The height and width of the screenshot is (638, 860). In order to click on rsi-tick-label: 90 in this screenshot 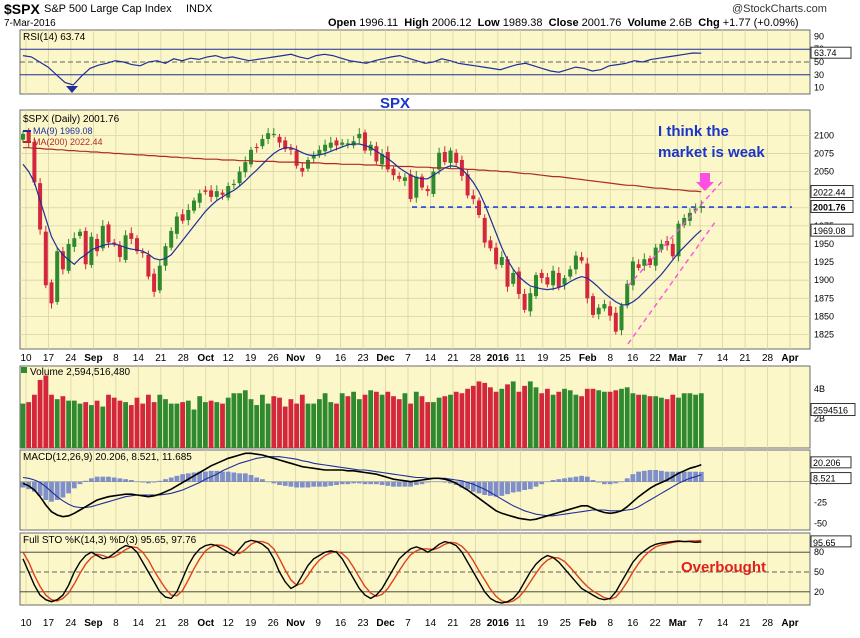, I will do `click(819, 36)`.